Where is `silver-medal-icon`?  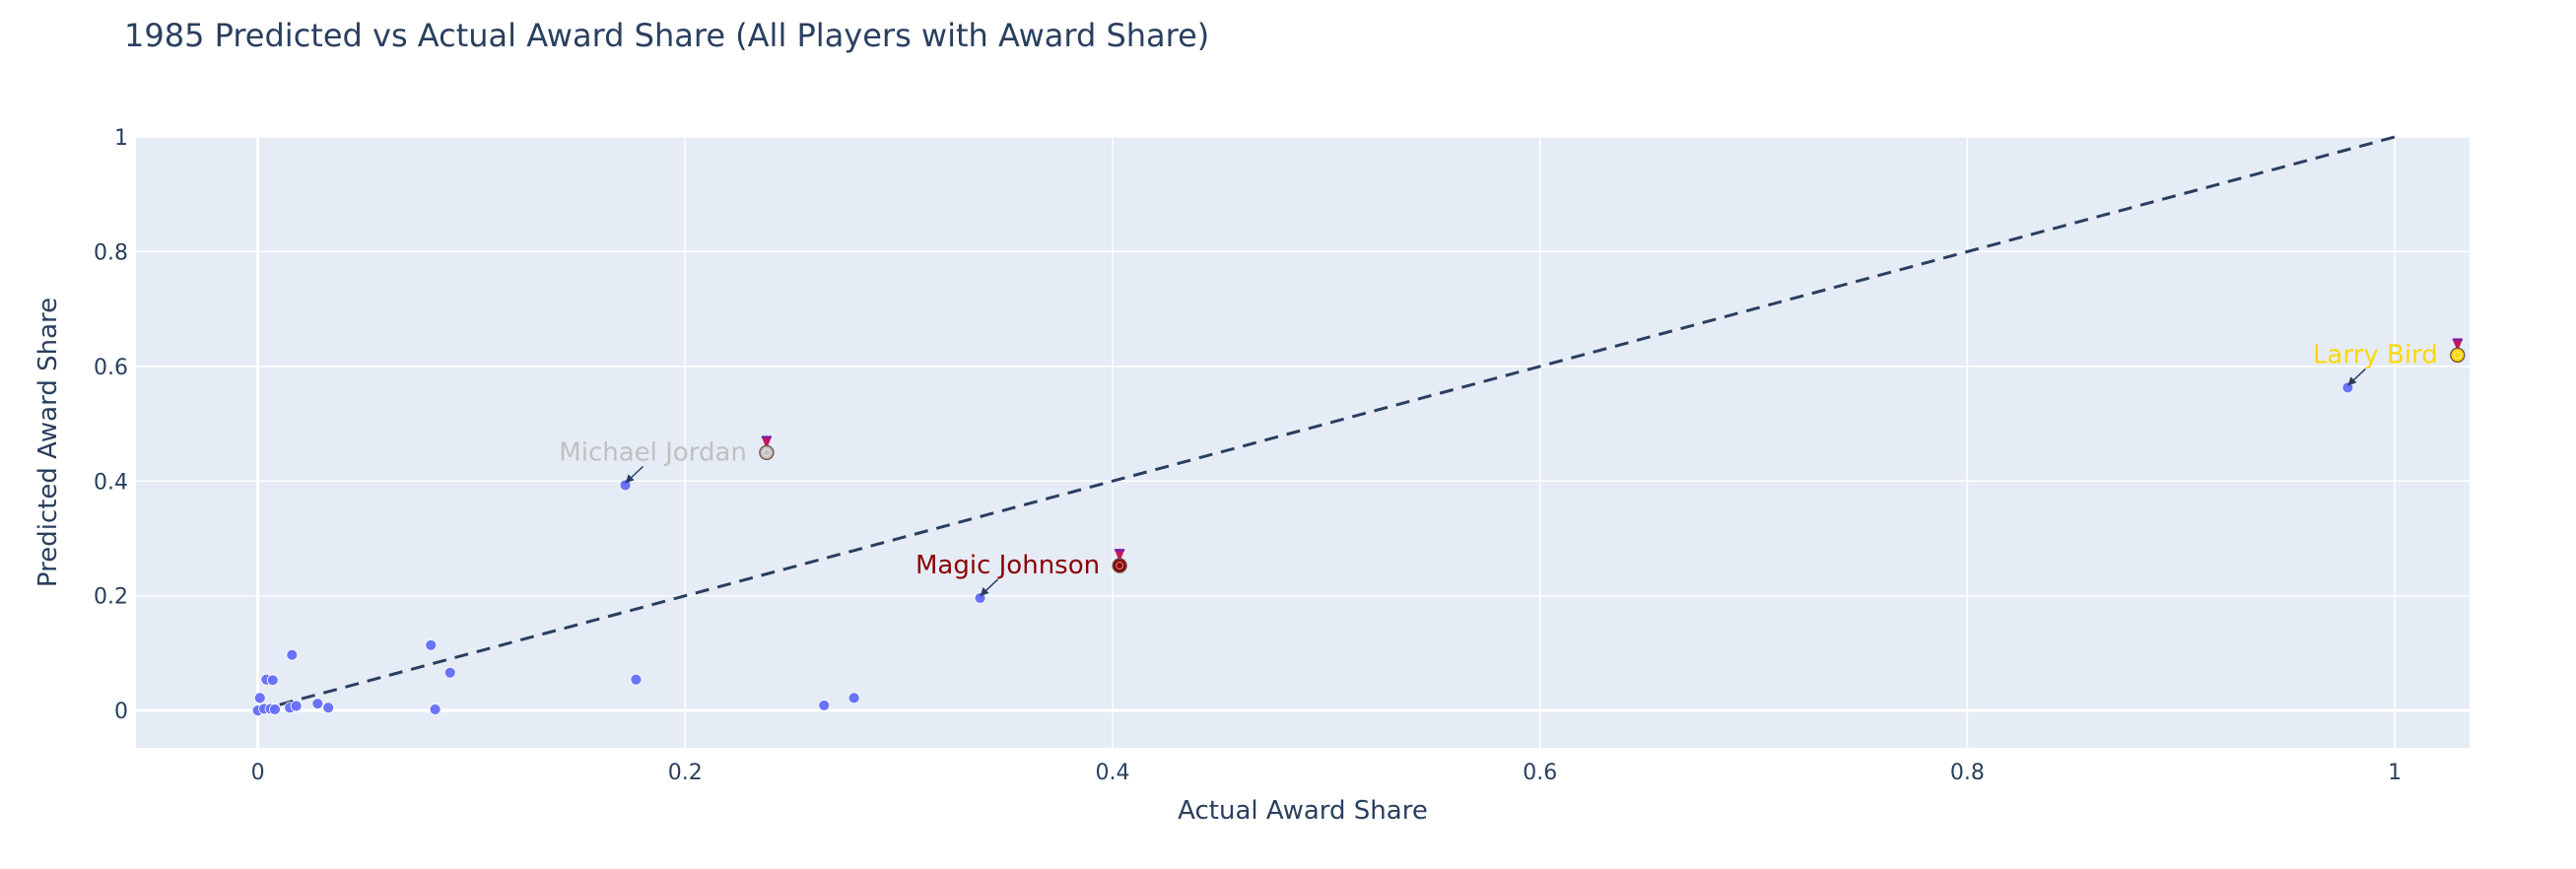 silver-medal-icon is located at coordinates (767, 448).